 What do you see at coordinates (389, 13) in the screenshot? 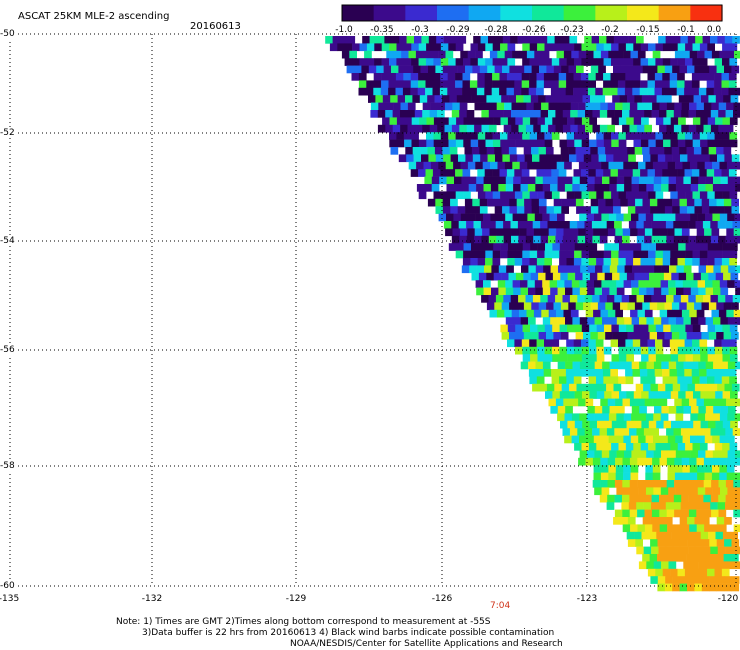
I see `colorbar-segment` at bounding box center [389, 13].